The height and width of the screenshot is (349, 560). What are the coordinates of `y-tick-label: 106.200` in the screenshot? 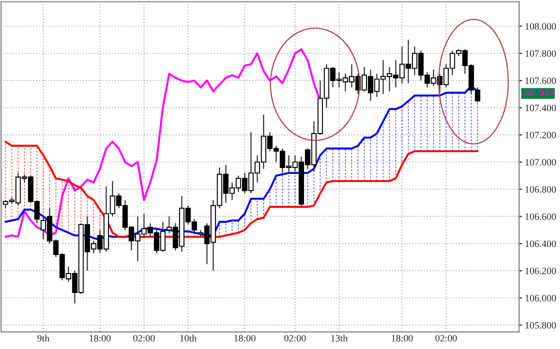 It's located at (541, 271).